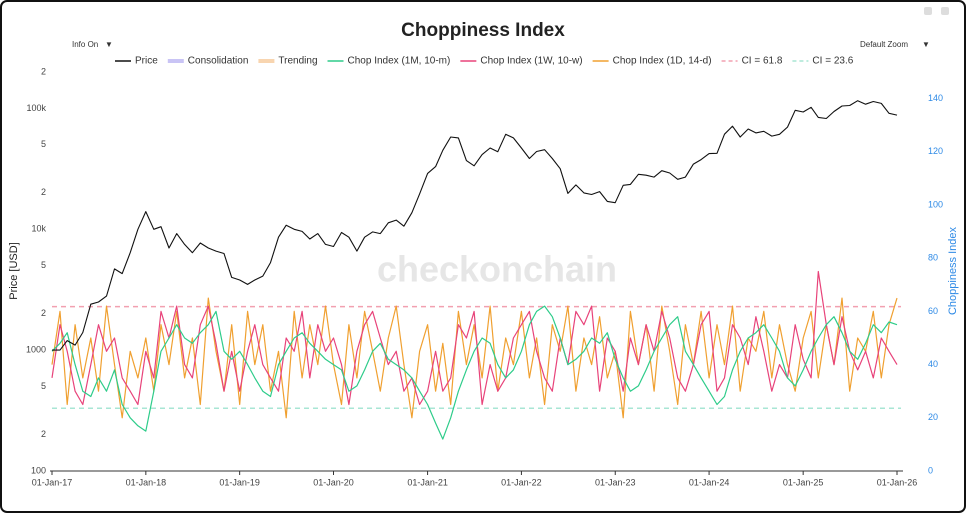 Image resolution: width=966 pixels, height=513 pixels. Describe the element at coordinates (38, 229) in the screenshot. I see `y-tick-label: 10k` at that location.